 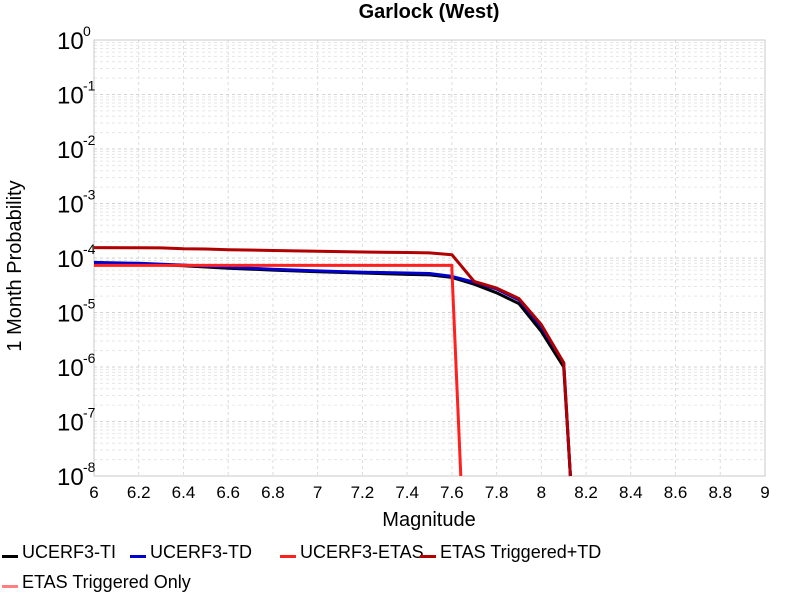 What do you see at coordinates (87, 31) in the screenshot?
I see `y-tick-exponent: 0` at bounding box center [87, 31].